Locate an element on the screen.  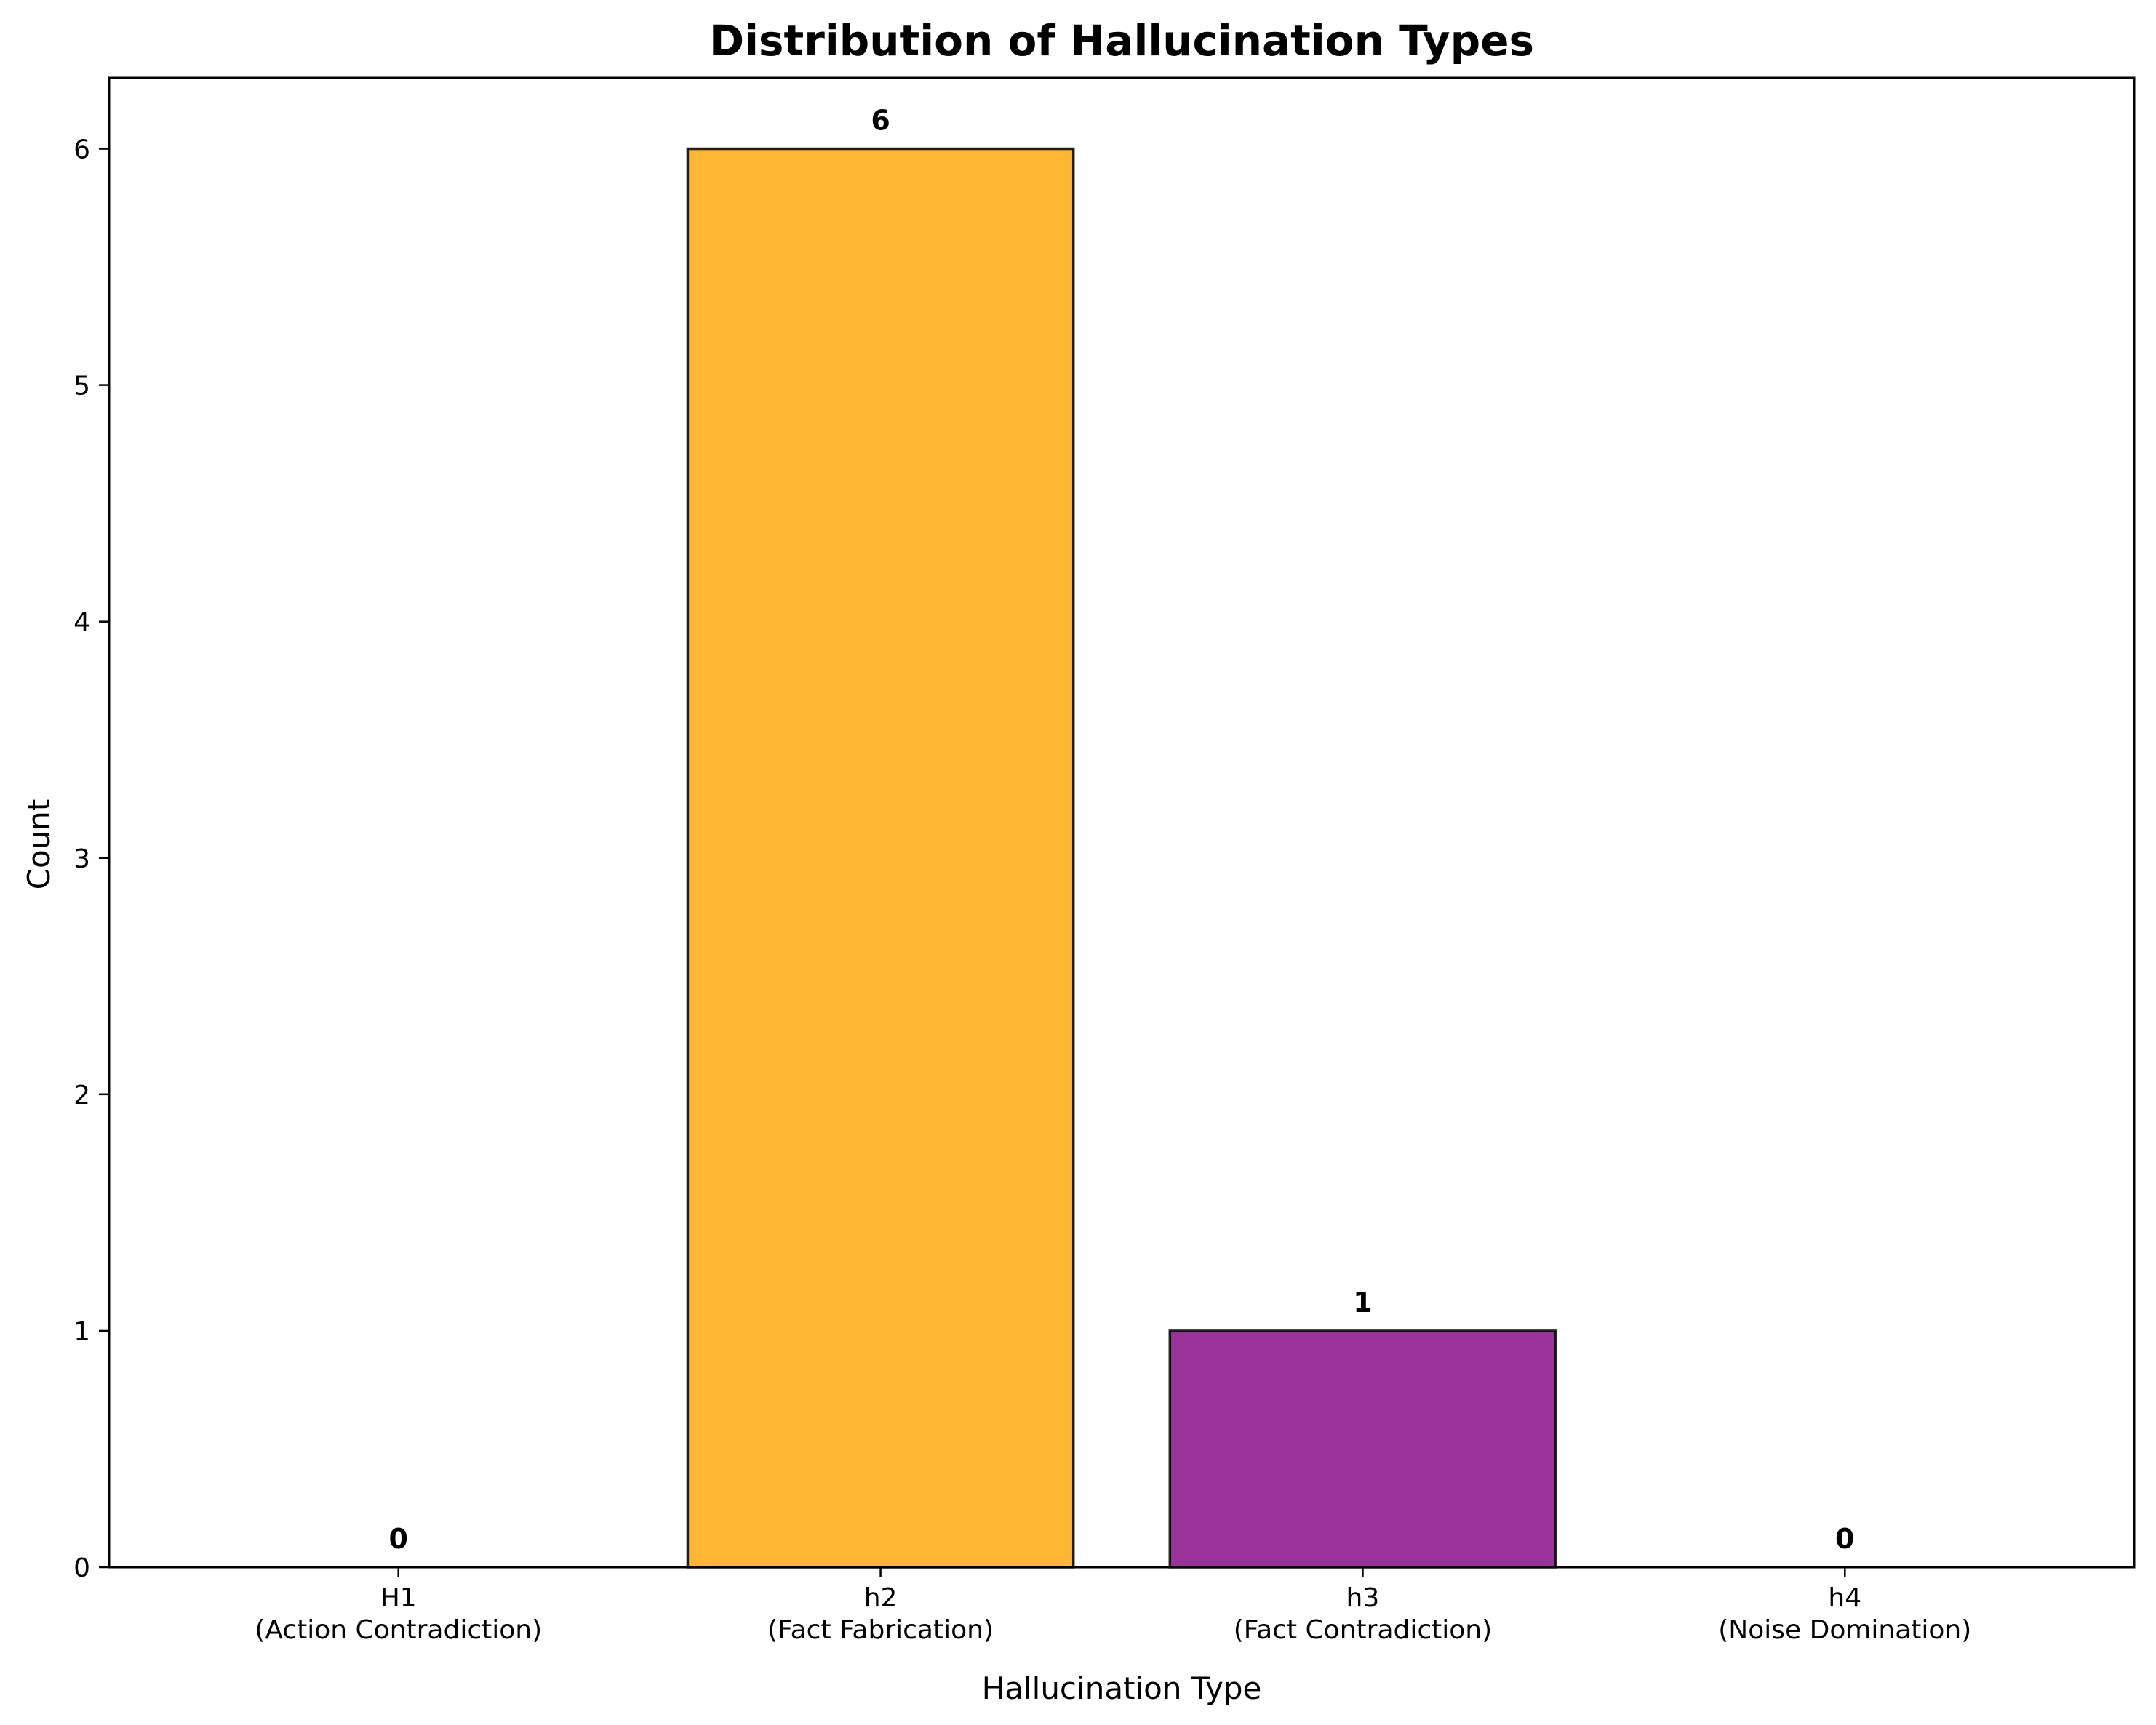
x-tick-sublabel-3: (Noise Domination) is located at coordinates (1844, 1630).